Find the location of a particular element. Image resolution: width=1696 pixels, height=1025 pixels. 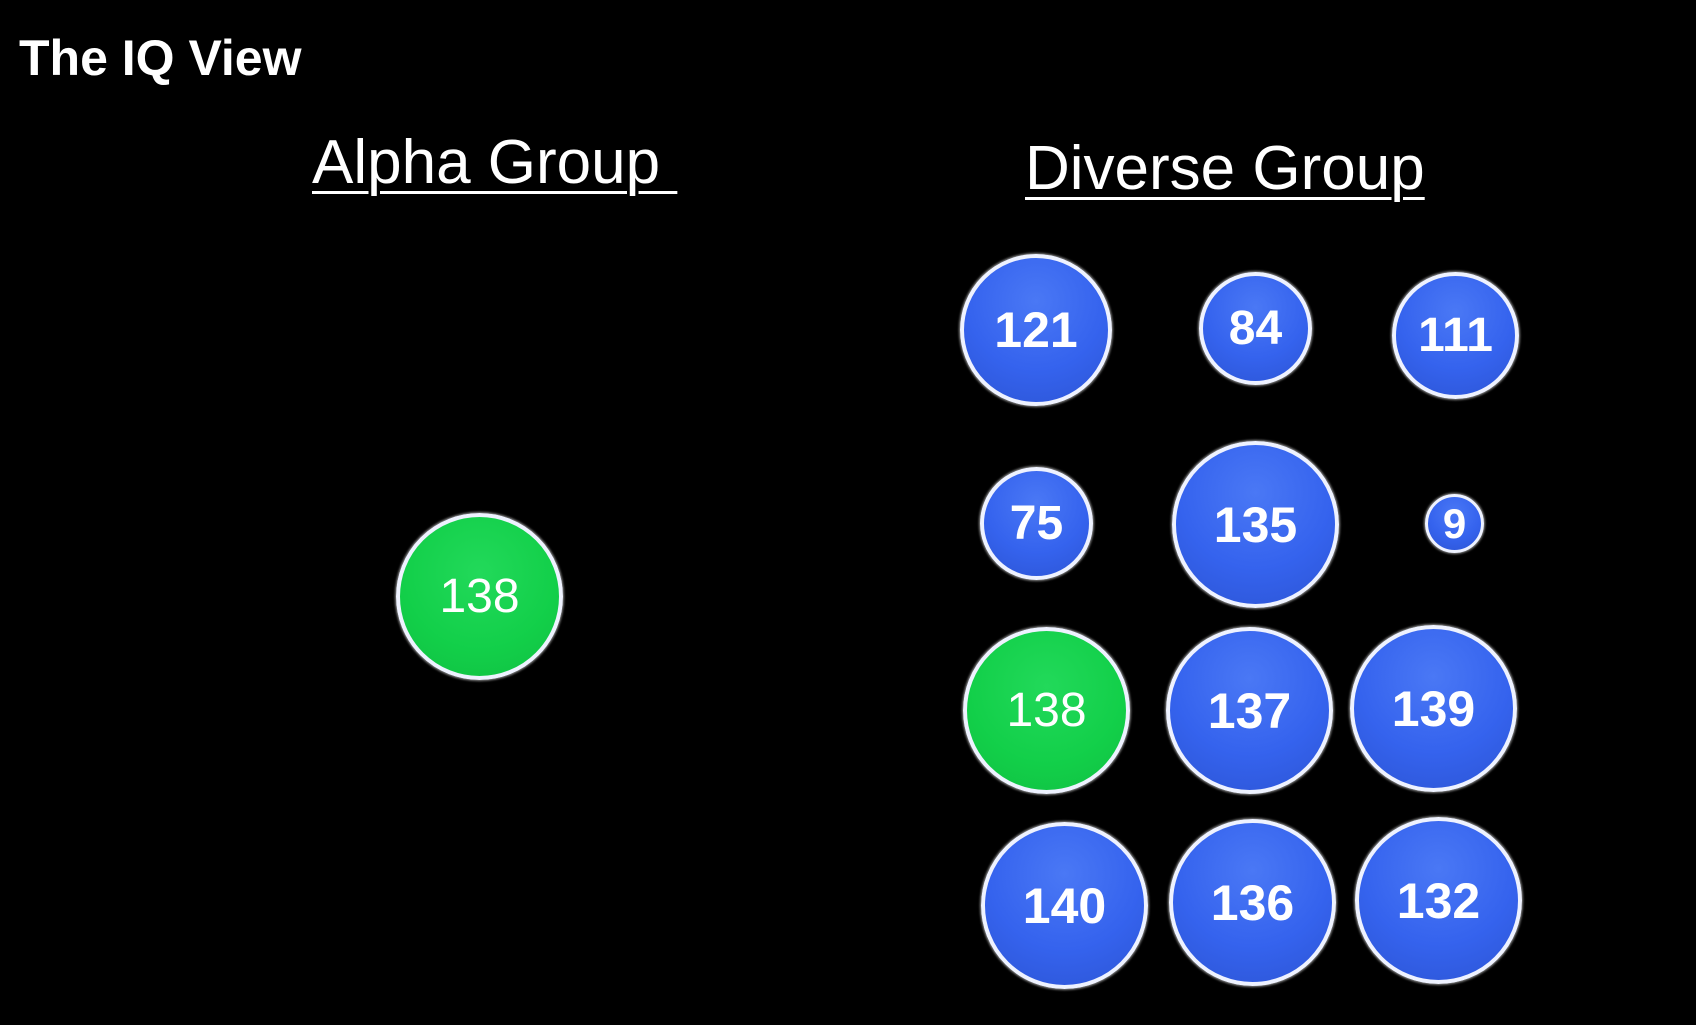

diverse-member-circle: 121 is located at coordinates (1036, 330).